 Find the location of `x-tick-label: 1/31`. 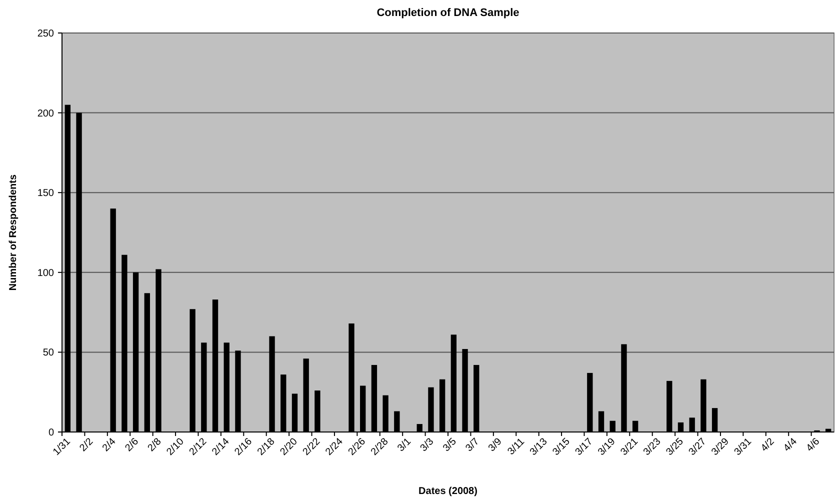

x-tick-label: 1/31 is located at coordinates (62, 447).